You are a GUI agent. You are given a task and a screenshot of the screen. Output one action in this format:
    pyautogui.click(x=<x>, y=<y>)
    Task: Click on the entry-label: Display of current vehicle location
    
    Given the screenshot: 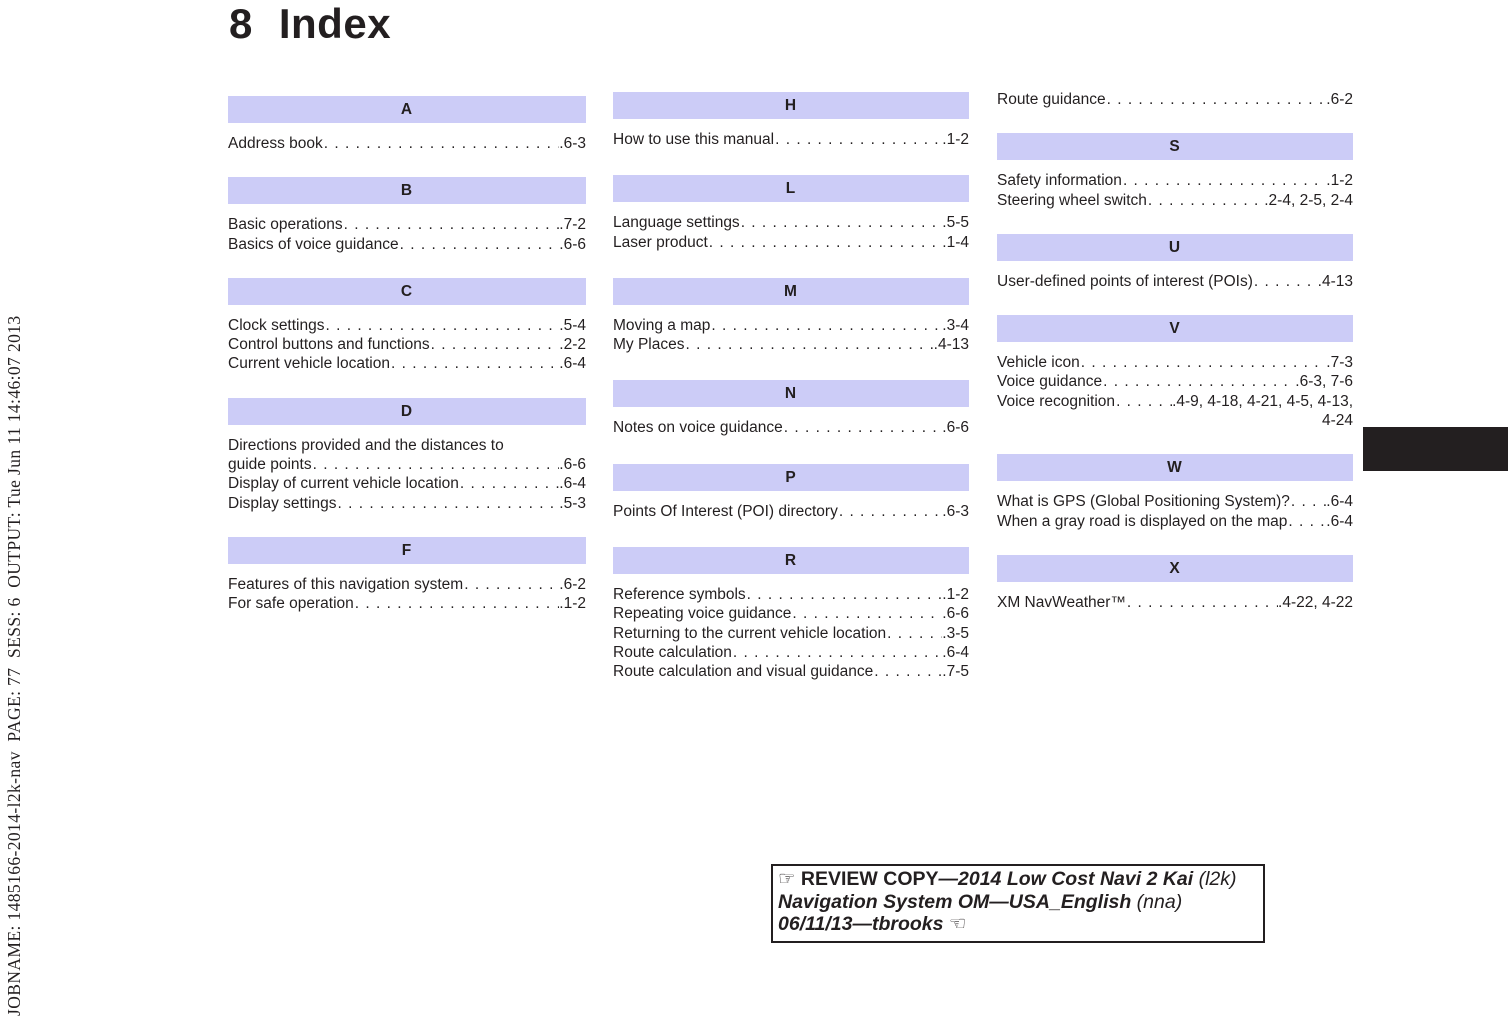 What is the action you would take?
    pyautogui.click(x=343, y=484)
    